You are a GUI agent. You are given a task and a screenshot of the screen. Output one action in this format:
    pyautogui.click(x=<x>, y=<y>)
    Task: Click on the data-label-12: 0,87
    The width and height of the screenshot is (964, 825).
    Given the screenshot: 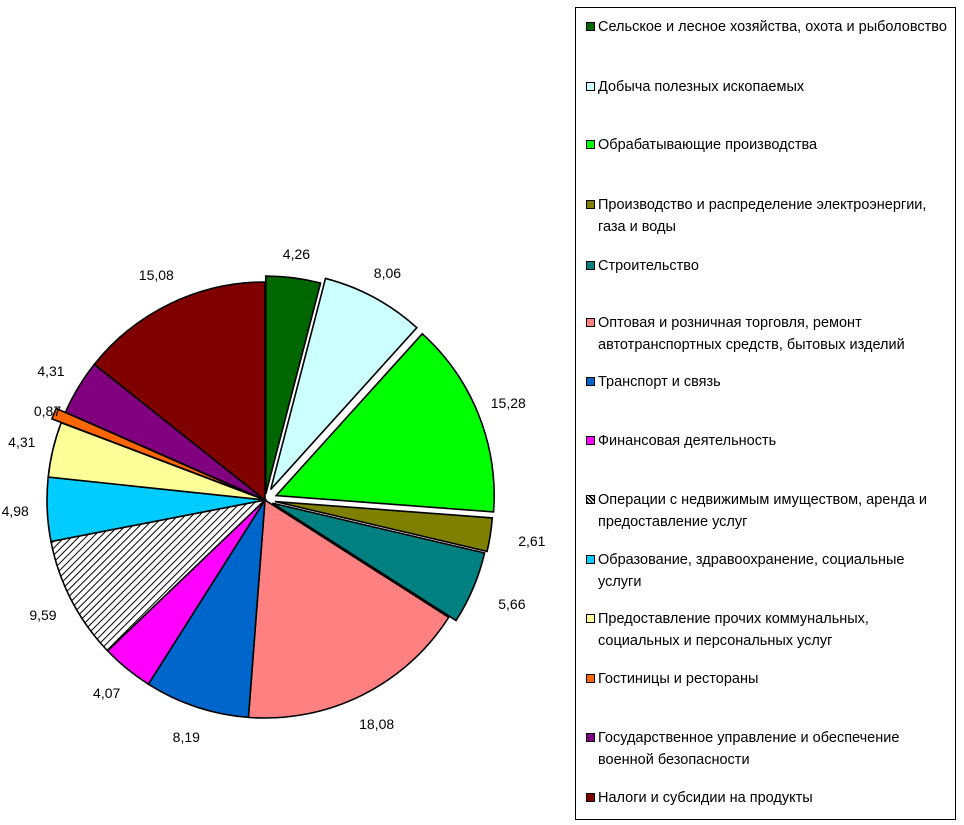 What is the action you would take?
    pyautogui.click(x=47, y=411)
    